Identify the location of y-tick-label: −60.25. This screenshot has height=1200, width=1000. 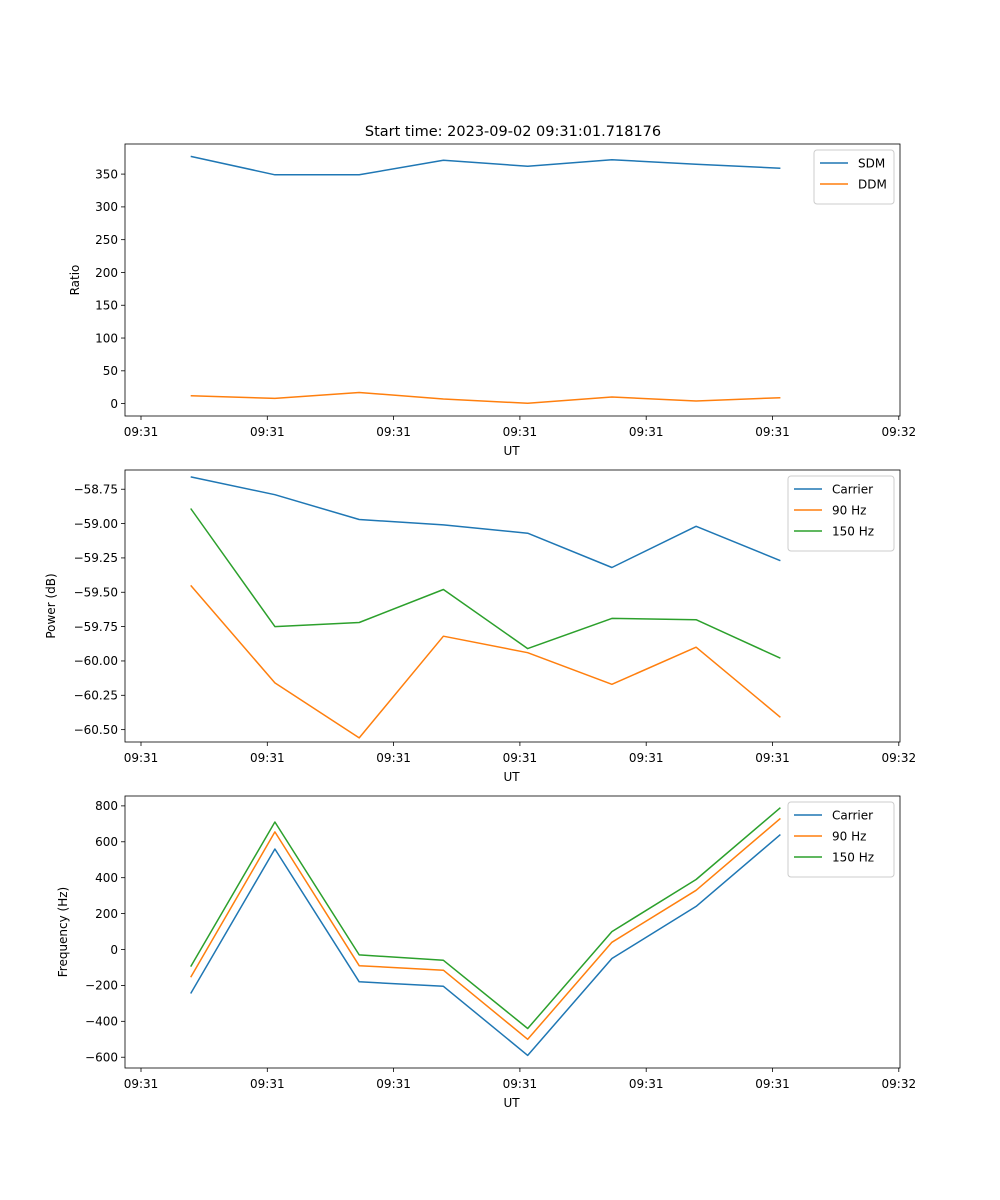
(96, 696).